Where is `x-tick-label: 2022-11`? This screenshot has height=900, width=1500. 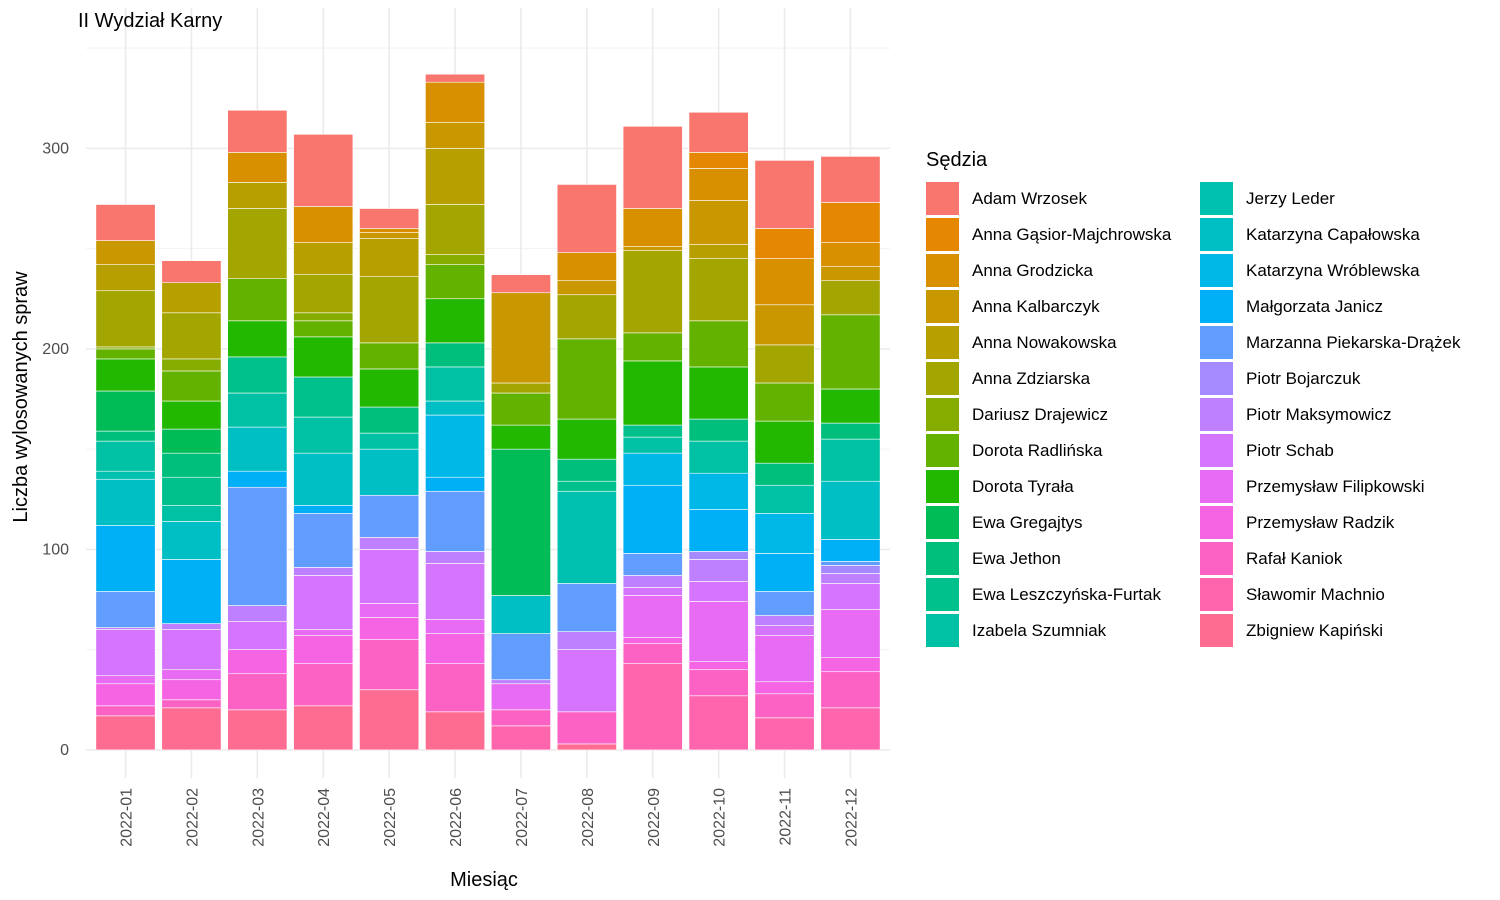 x-tick-label: 2022-11 is located at coordinates (786, 817).